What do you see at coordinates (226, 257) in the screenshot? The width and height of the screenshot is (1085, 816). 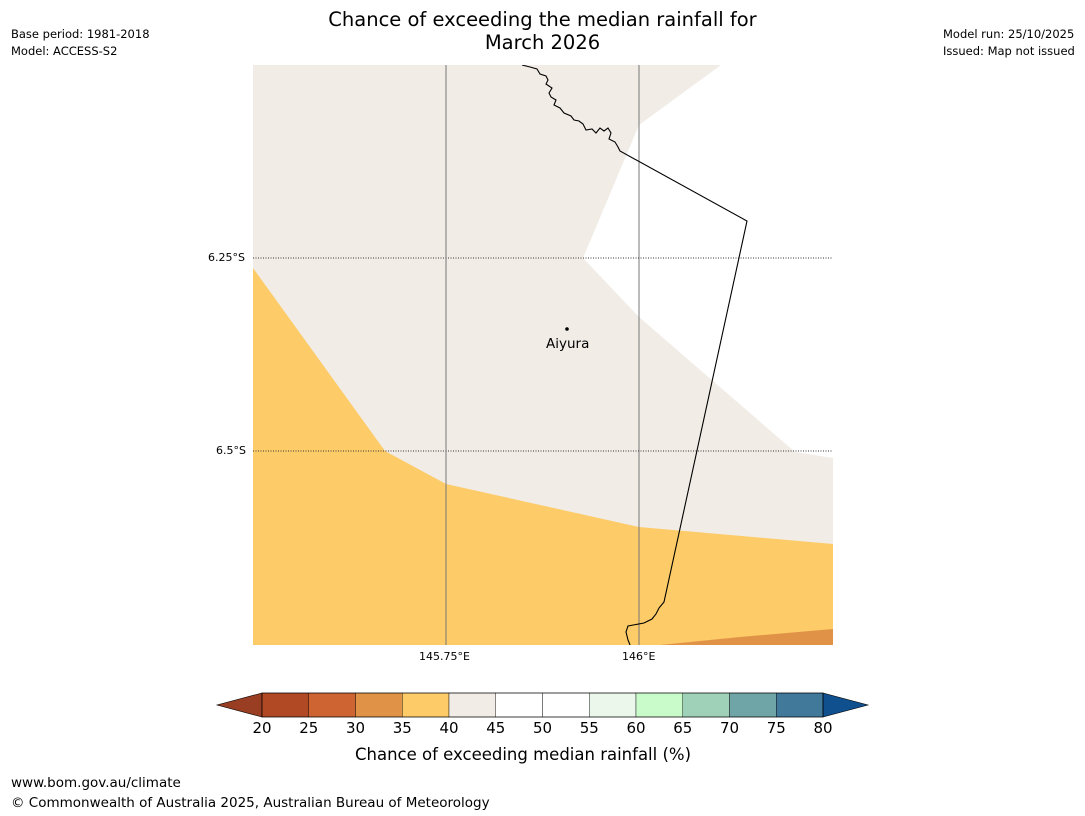 I see `lat-label-6-25: 6.25°S` at bounding box center [226, 257].